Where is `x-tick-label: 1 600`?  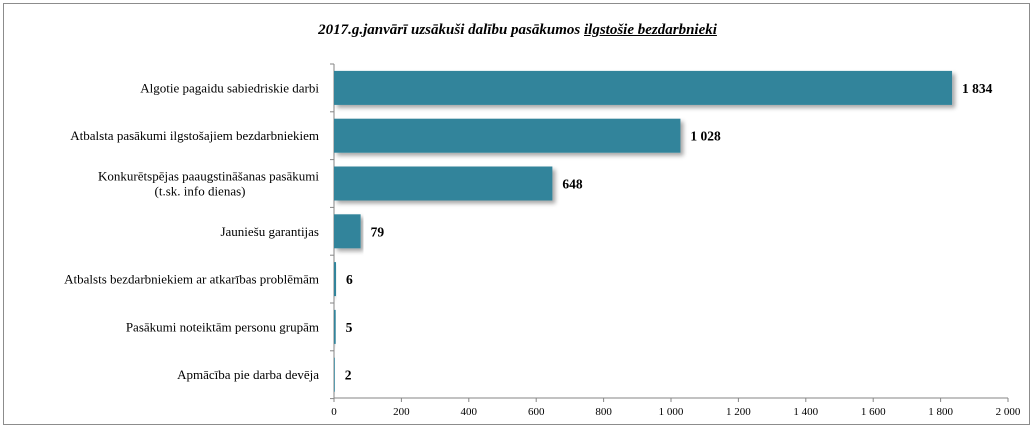
x-tick-label: 1 600 is located at coordinates (873, 412).